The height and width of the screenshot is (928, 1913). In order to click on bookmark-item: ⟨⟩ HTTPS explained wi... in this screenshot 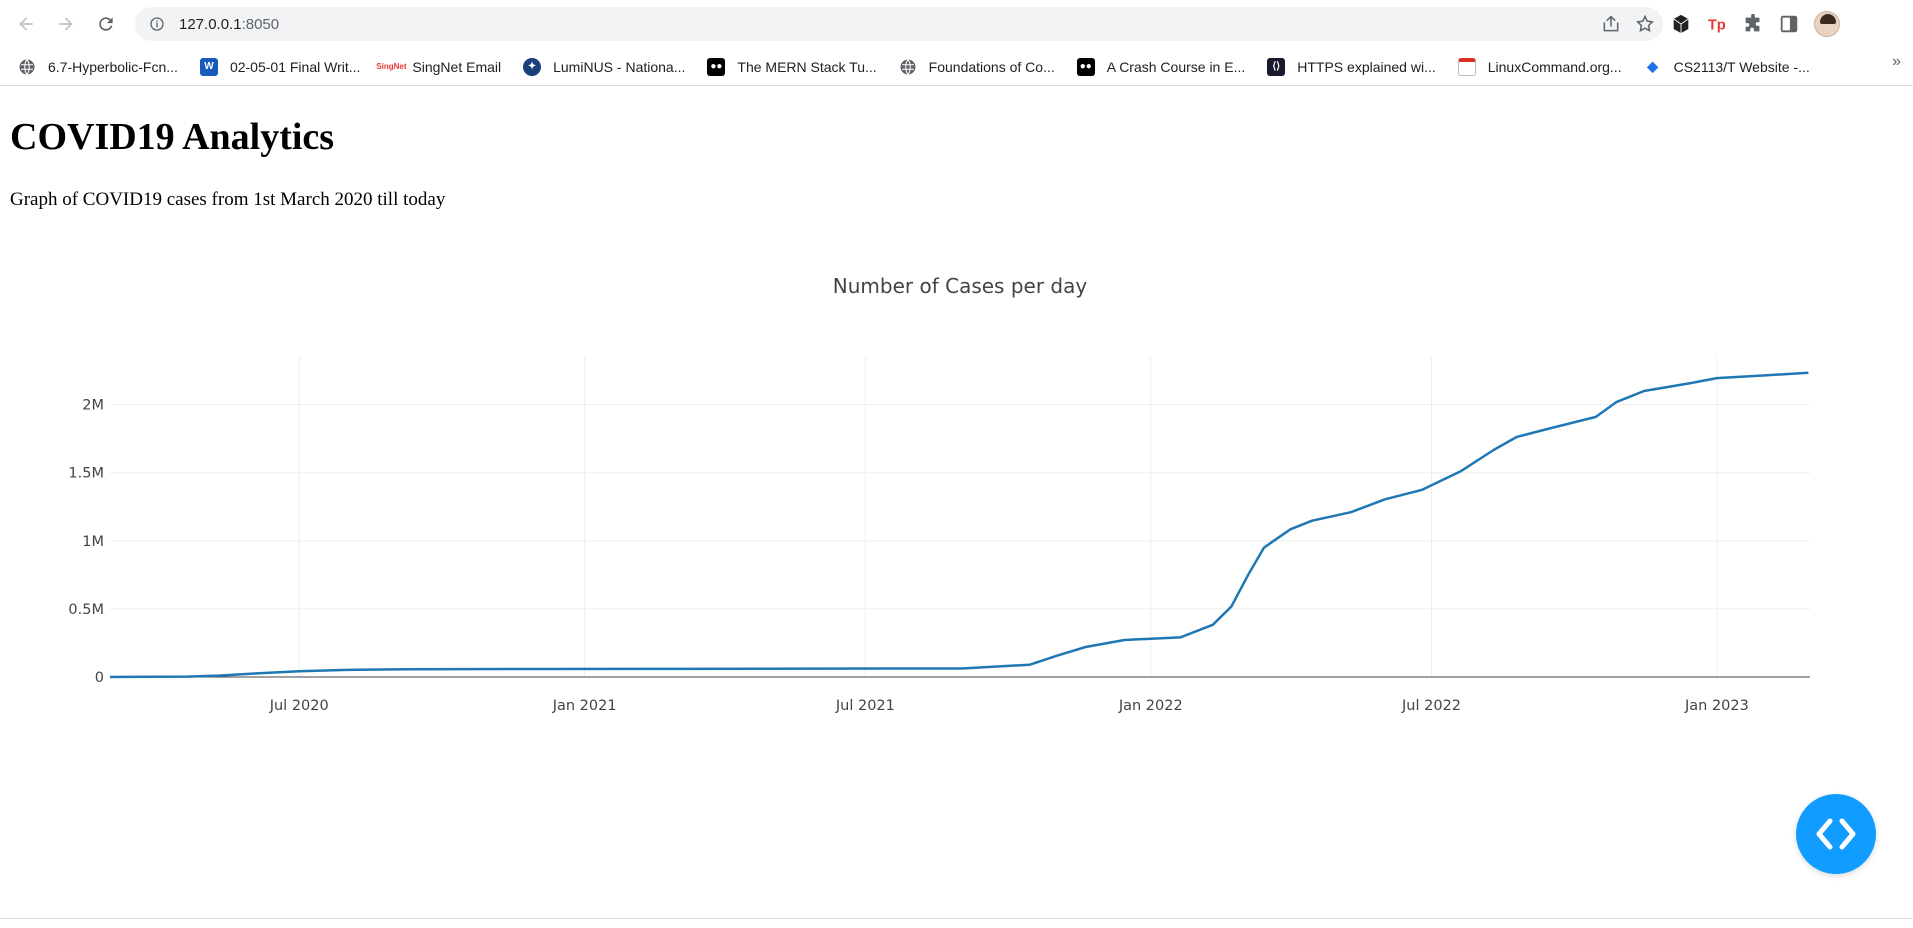, I will do `click(1351, 67)`.